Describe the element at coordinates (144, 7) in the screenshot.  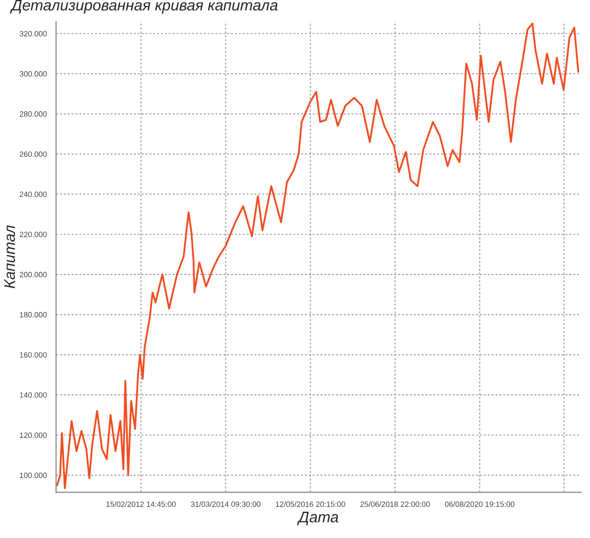
I see `chart-title: Детализированная кривая капитала` at that location.